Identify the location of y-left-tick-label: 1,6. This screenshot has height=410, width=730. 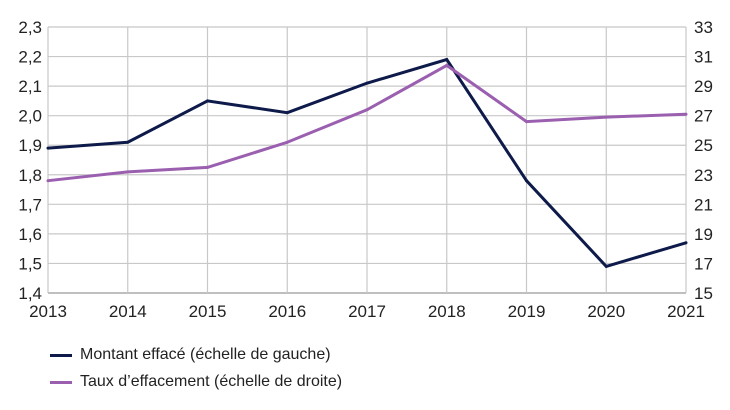
(30, 234).